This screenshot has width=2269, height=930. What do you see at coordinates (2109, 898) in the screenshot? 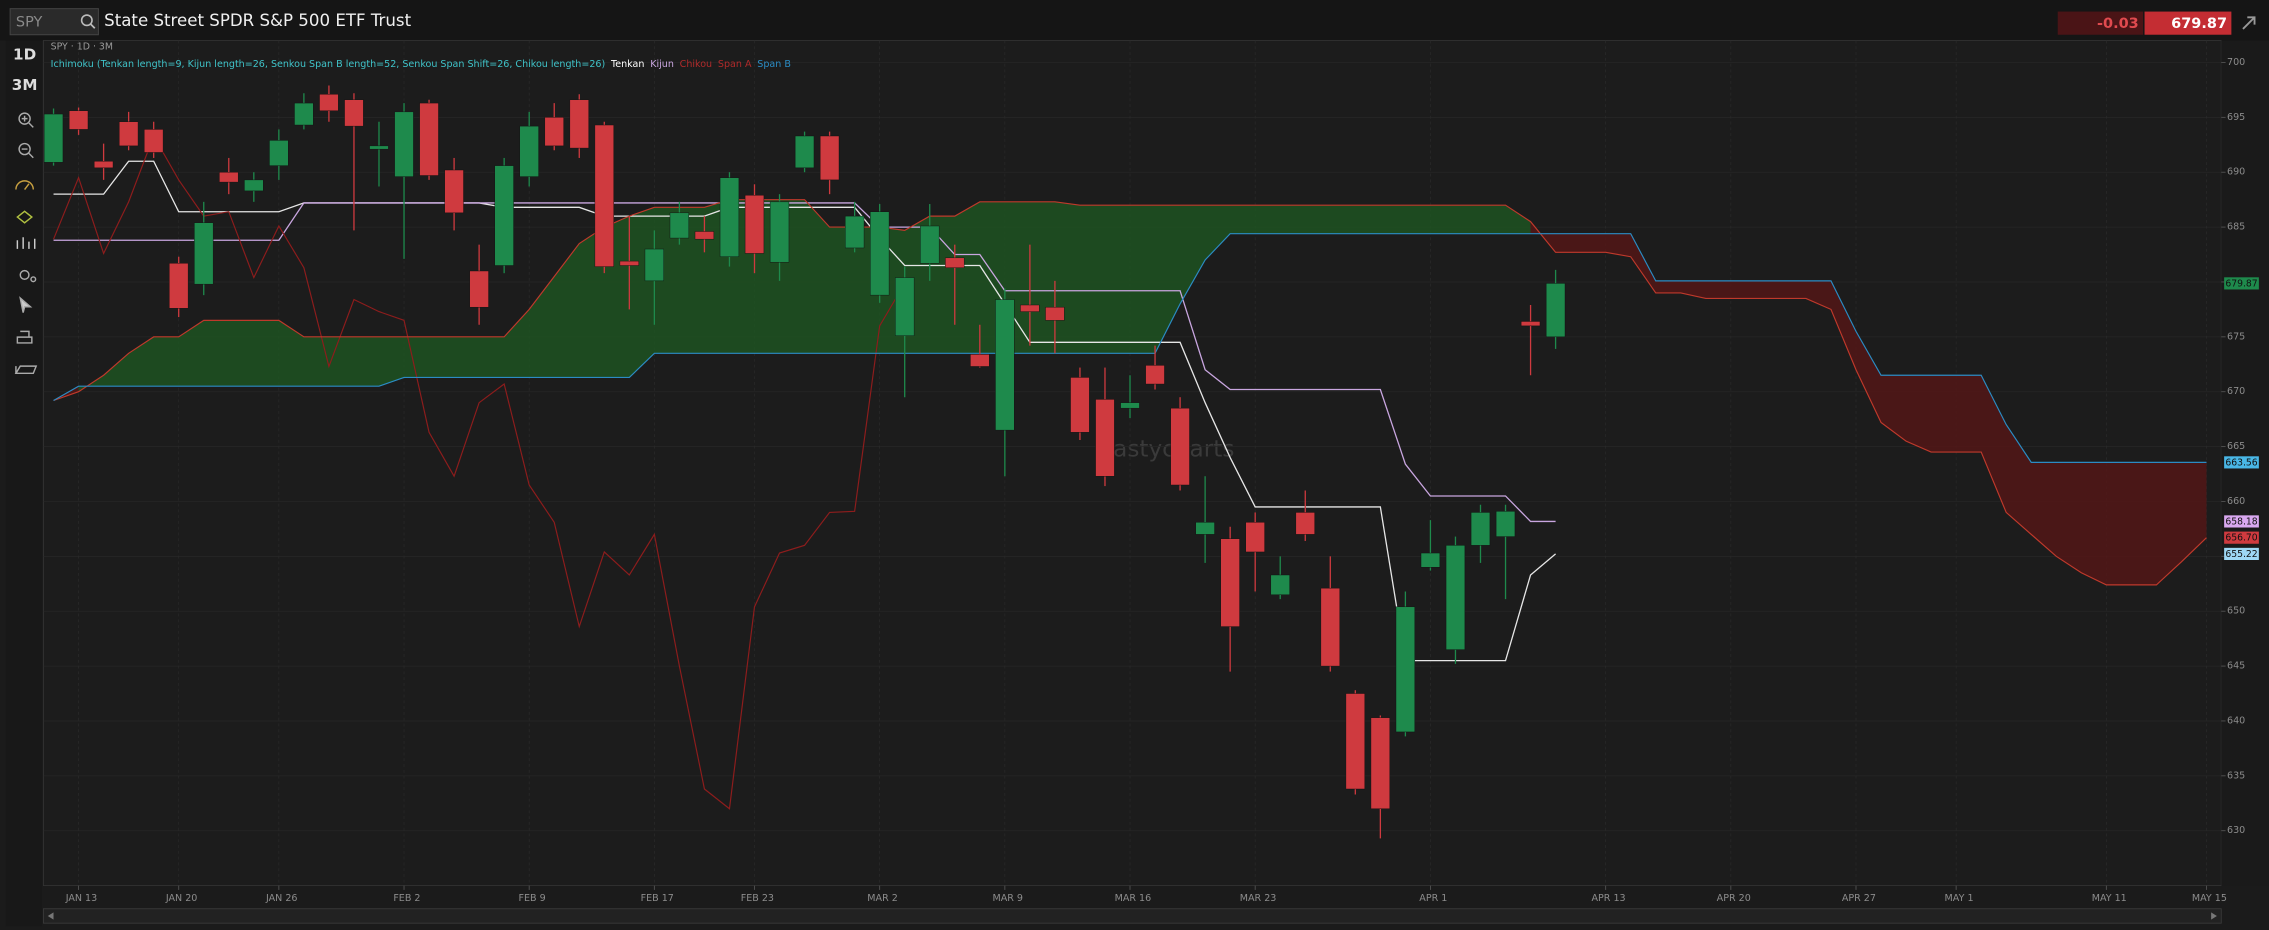
I see `x-tick-label: MAY 11` at bounding box center [2109, 898].